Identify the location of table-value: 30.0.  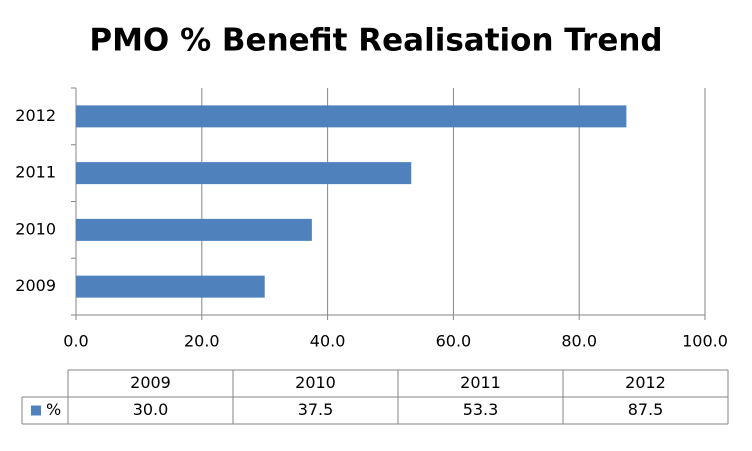
(151, 409).